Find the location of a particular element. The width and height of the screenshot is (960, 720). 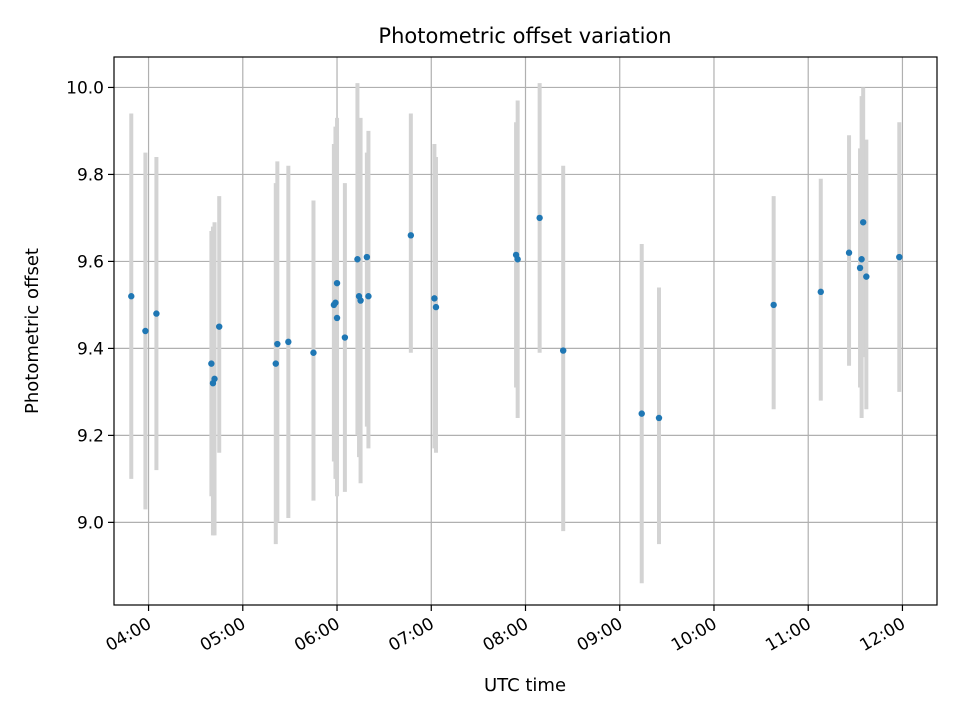

x-tick-label: 09:00 is located at coordinates (600, 635).